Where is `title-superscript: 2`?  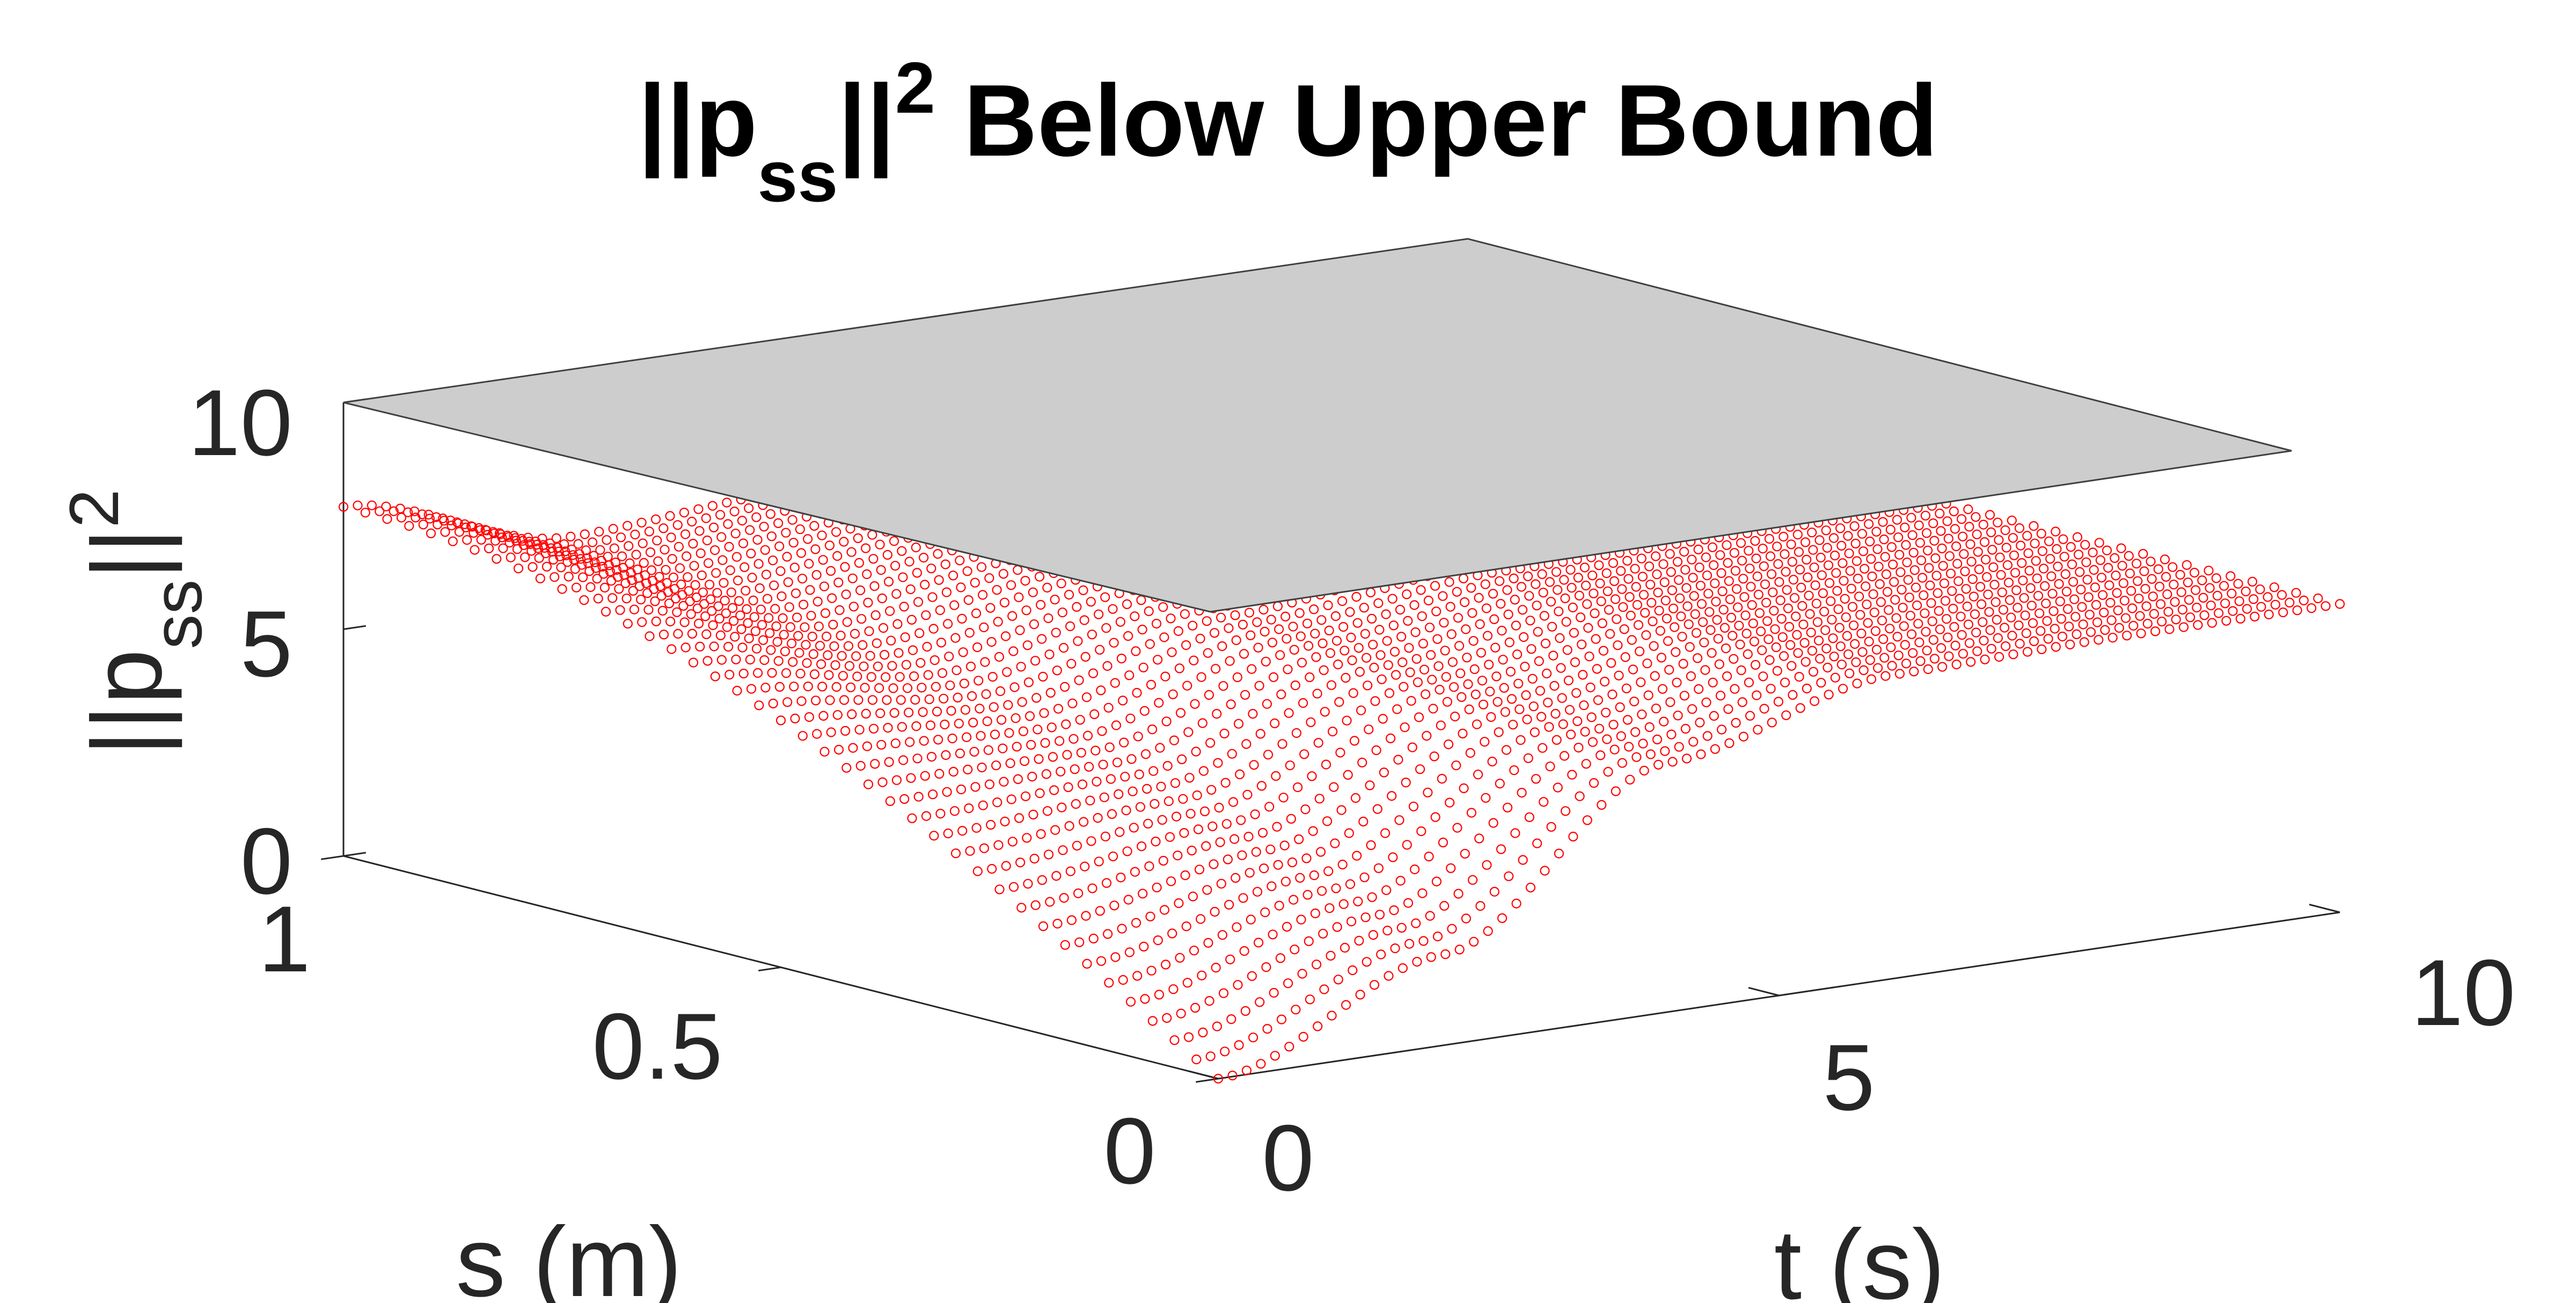
title-superscript: 2 is located at coordinates (915, 87).